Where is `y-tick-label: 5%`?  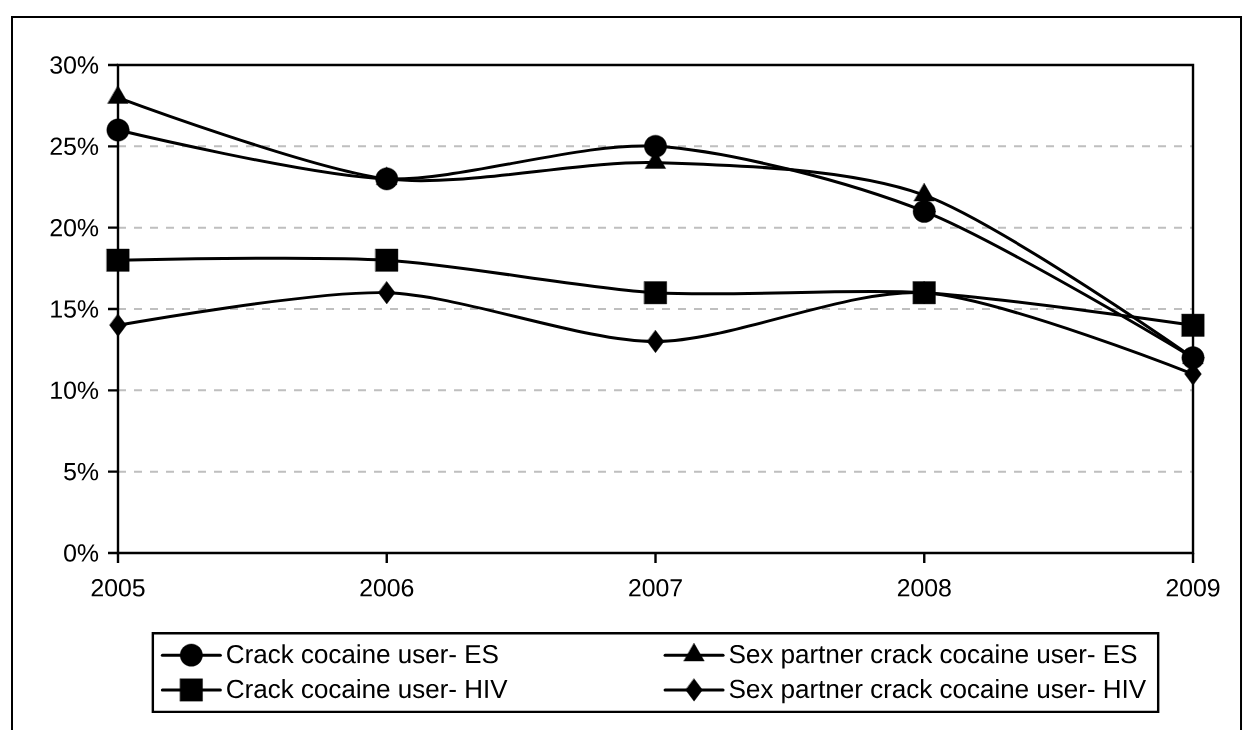
y-tick-label: 5% is located at coordinates (81, 471).